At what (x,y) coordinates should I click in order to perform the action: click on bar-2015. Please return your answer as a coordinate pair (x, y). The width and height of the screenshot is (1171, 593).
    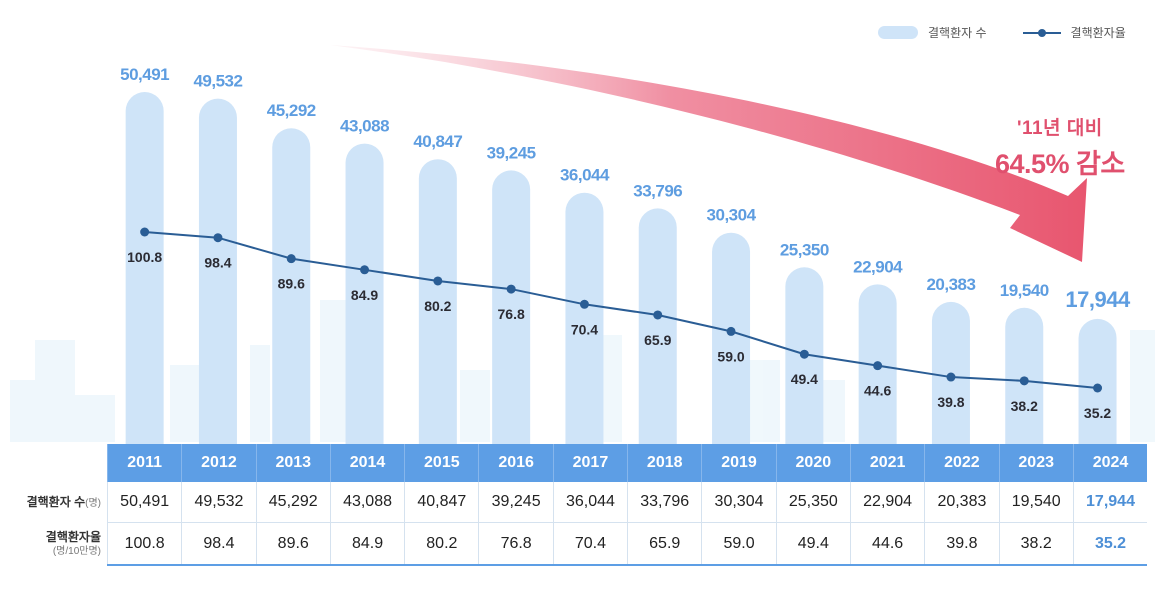
    Looking at the image, I should click on (437, 301).